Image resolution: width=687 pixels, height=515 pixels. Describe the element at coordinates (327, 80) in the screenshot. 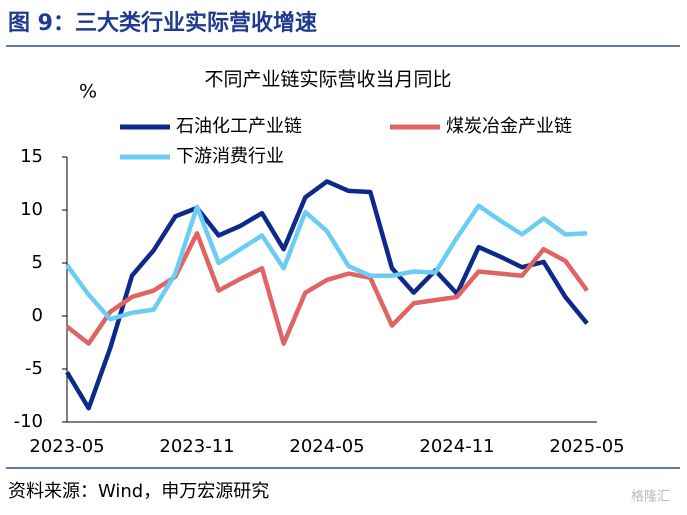

I see `chart-title: 不同产业链实际营收当月同比` at that location.